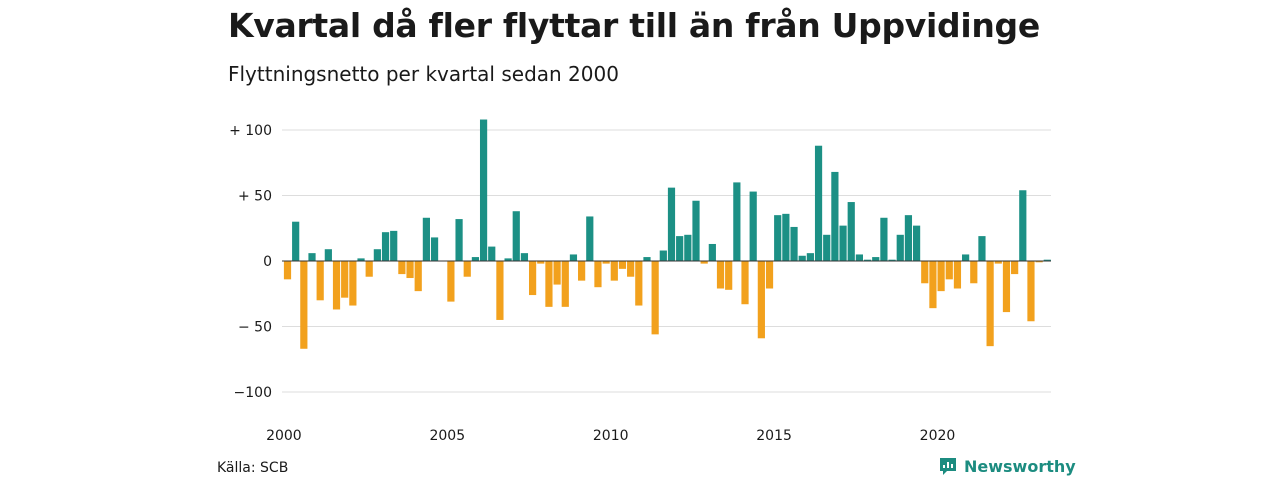 The height and width of the screenshot is (480, 1280). I want to click on y-tick-label: −100, so click(253, 393).